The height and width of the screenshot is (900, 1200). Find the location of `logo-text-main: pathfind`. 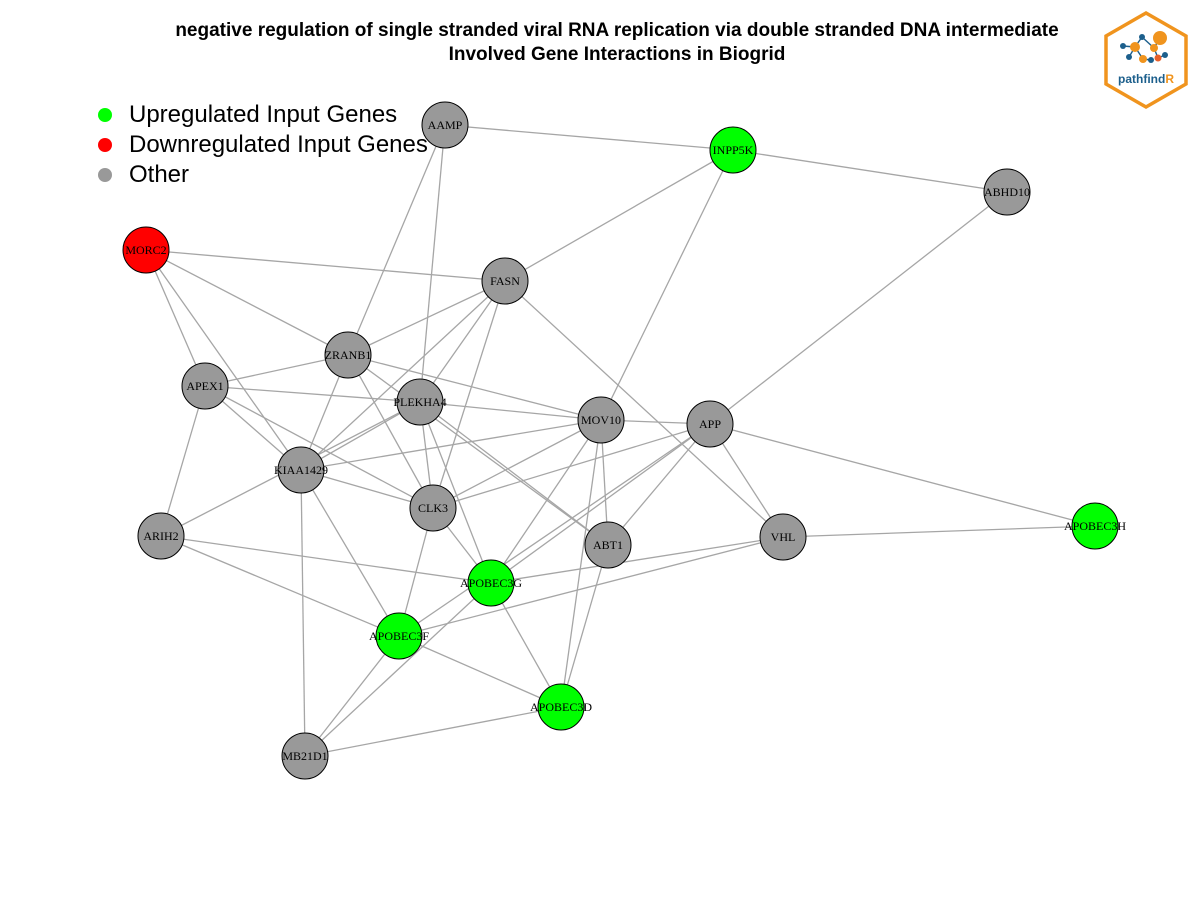

logo-text-main: pathfind is located at coordinates (1142, 79).